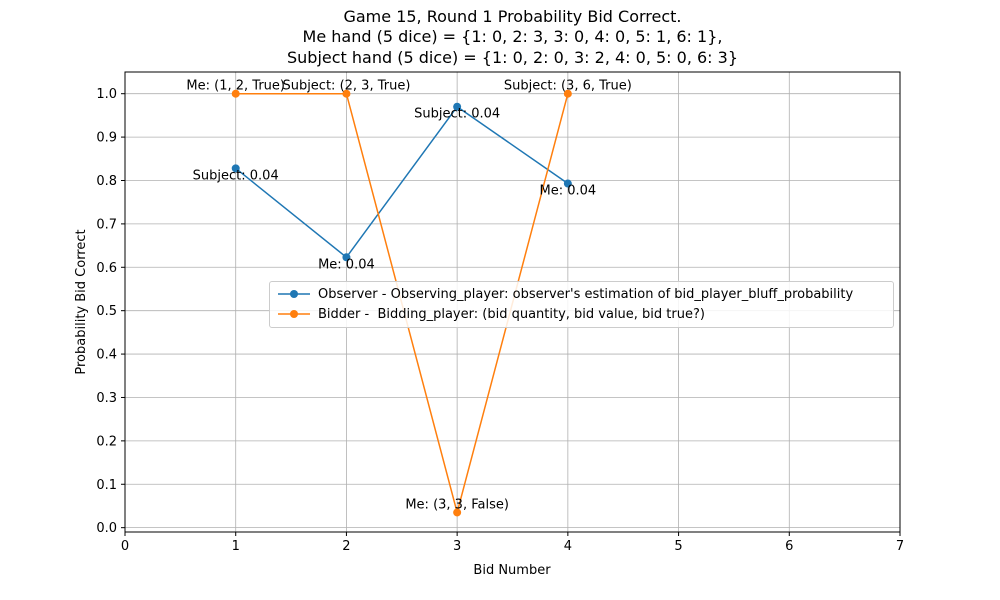 The height and width of the screenshot is (600, 1000). What do you see at coordinates (106, 224) in the screenshot?
I see `y-tick-label: 0.7` at bounding box center [106, 224].